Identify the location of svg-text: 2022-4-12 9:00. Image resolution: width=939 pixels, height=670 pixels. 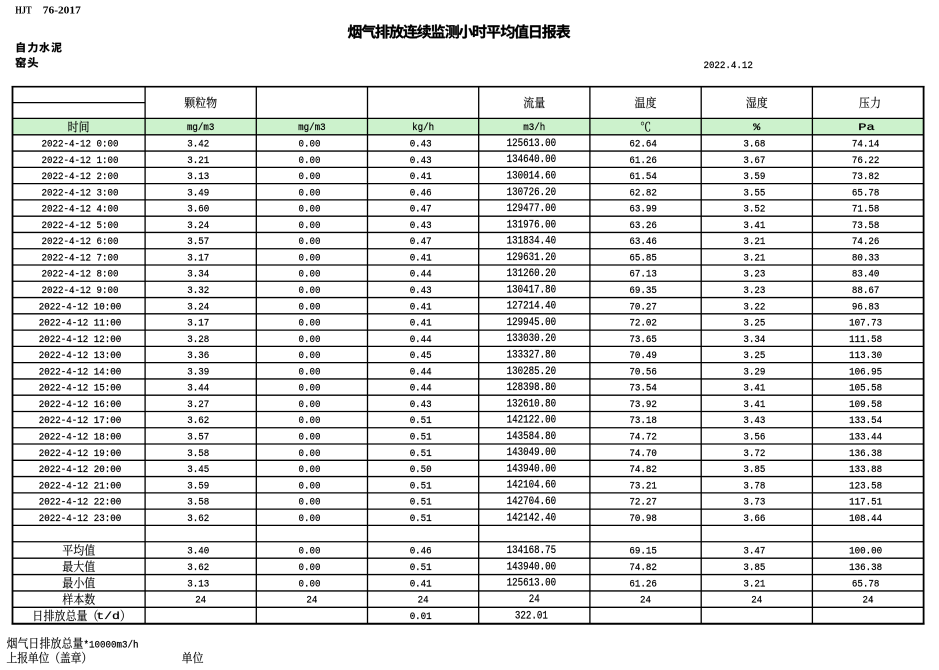
(80, 291).